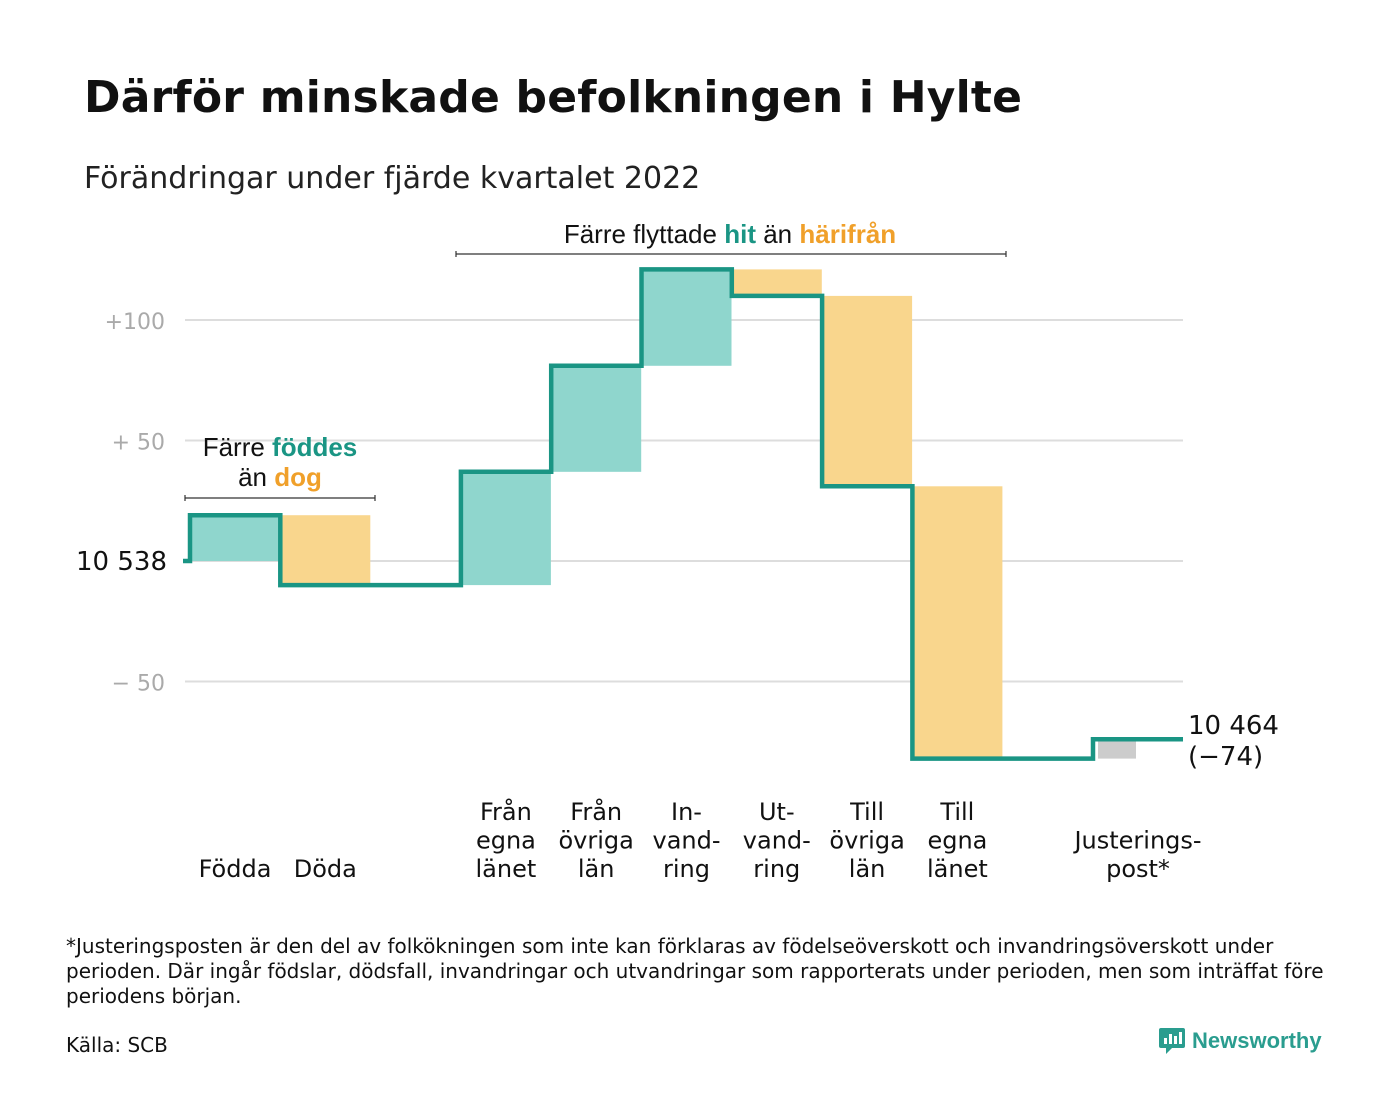 The image size is (1400, 1120). I want to click on x-tick-label: Från övriga län, so click(596, 840).